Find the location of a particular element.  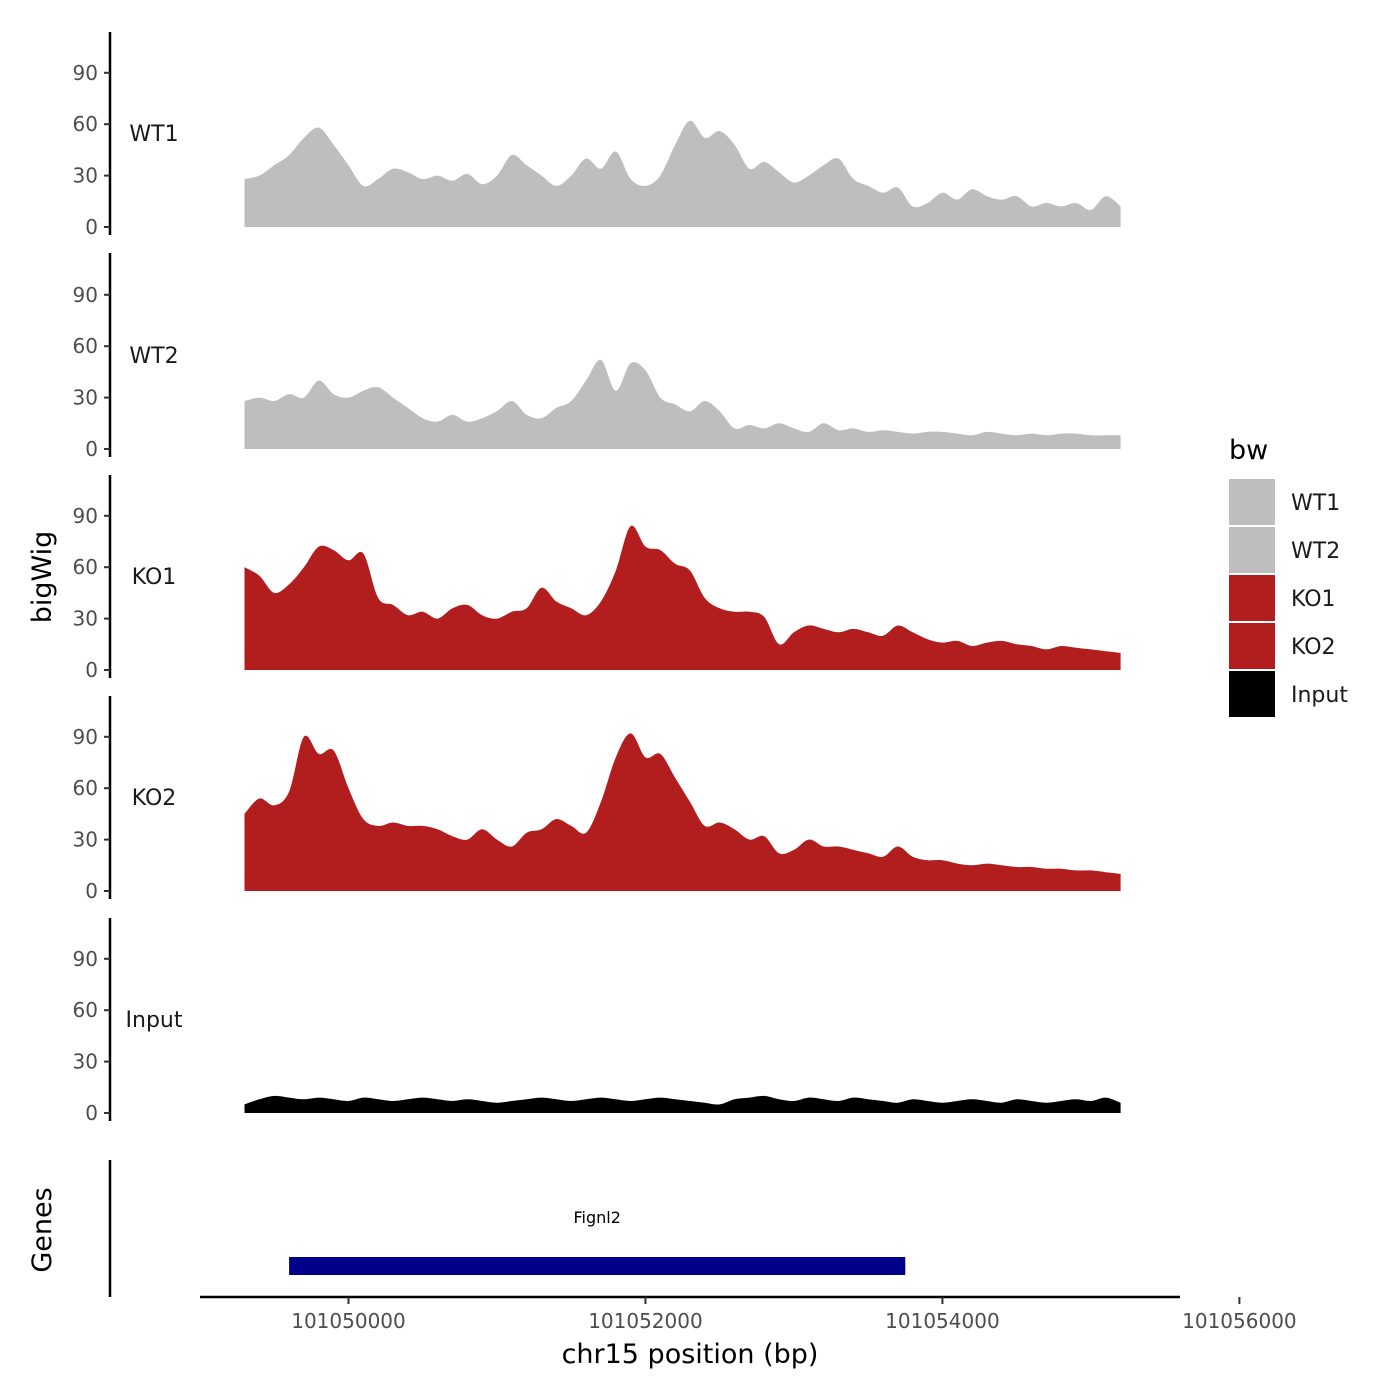

x-axis: 101050000 101052000 101054000 101056000 is located at coordinates (748, 1314).